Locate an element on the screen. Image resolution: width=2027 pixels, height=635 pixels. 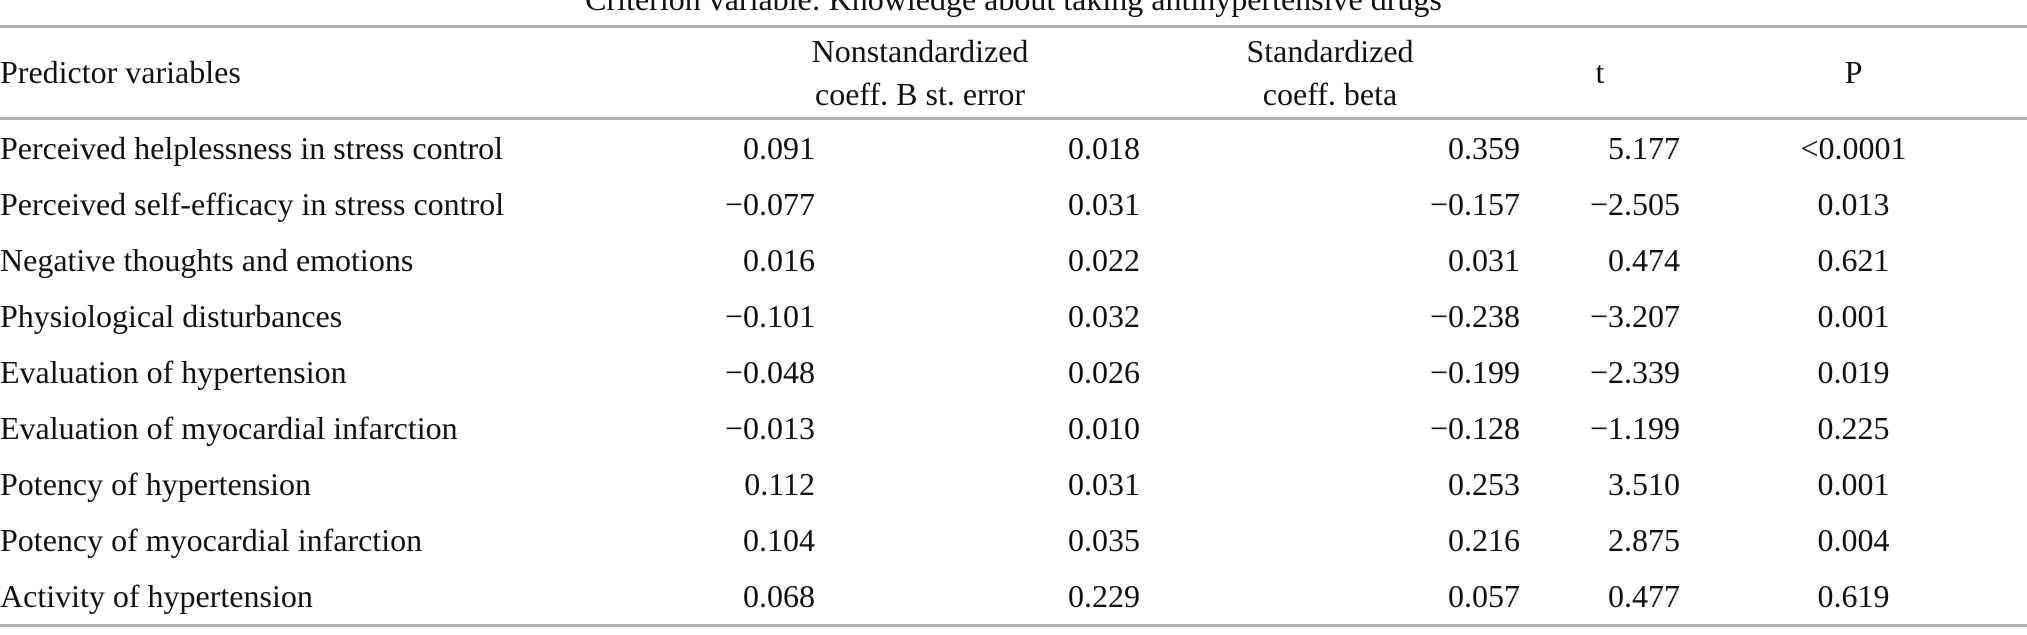
cell-beta: −0.238 is located at coordinates (1474, 315).